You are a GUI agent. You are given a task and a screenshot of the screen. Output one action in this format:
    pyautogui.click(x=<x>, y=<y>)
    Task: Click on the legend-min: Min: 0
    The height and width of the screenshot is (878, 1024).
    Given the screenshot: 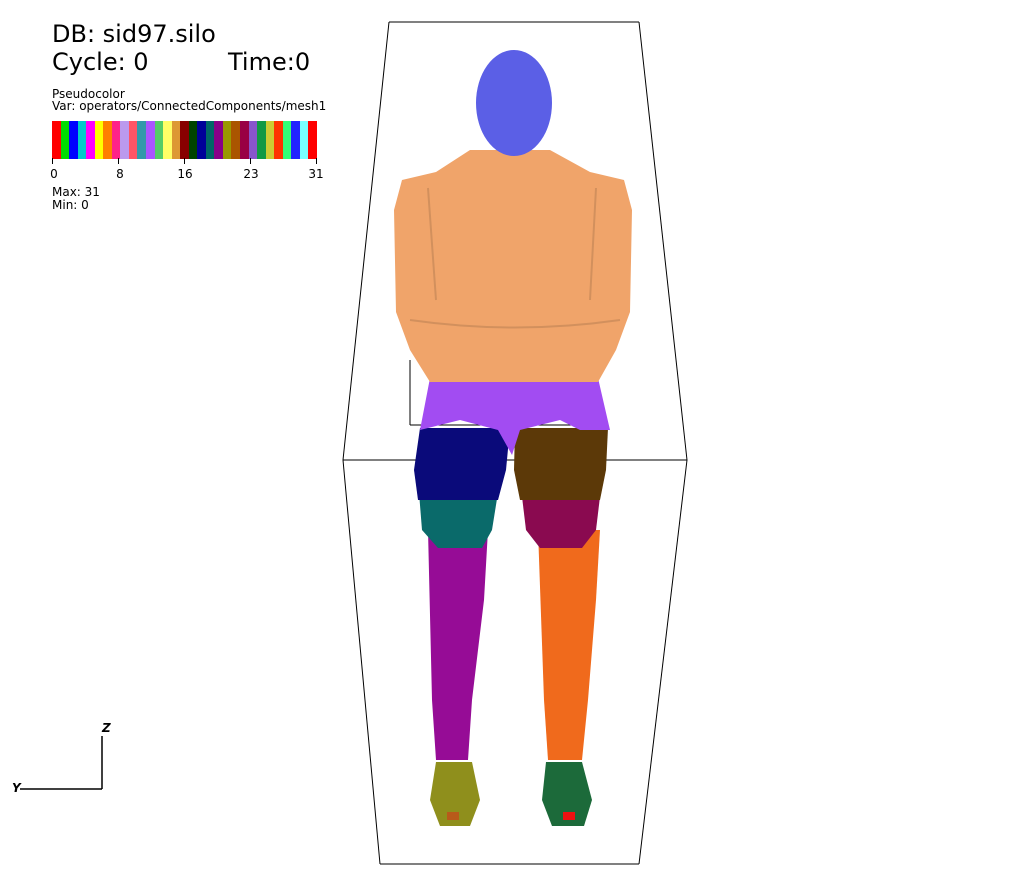 What is the action you would take?
    pyautogui.click(x=70, y=205)
    